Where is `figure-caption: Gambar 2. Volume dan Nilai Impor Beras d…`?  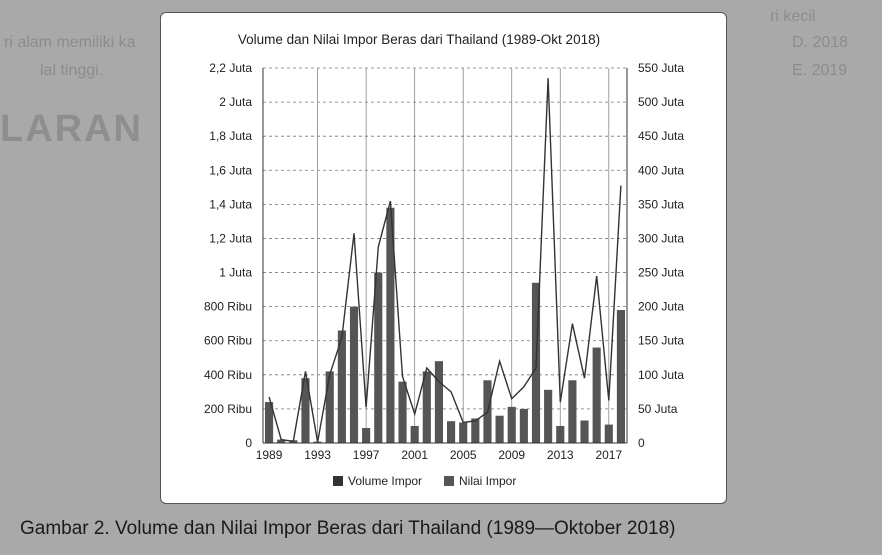 figure-caption: Gambar 2. Volume dan Nilai Impor Beras d… is located at coordinates (348, 528).